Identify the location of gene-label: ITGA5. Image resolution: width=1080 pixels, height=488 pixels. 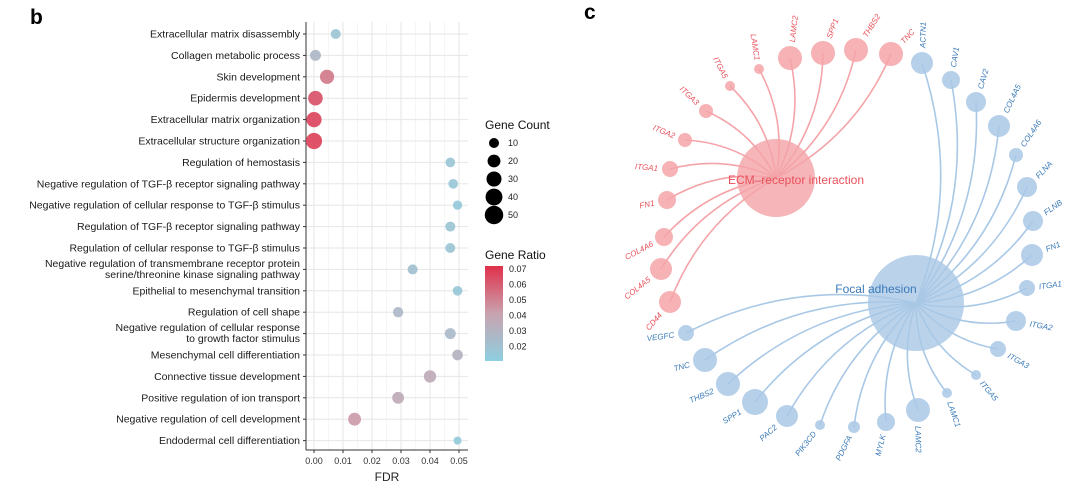
(720, 67).